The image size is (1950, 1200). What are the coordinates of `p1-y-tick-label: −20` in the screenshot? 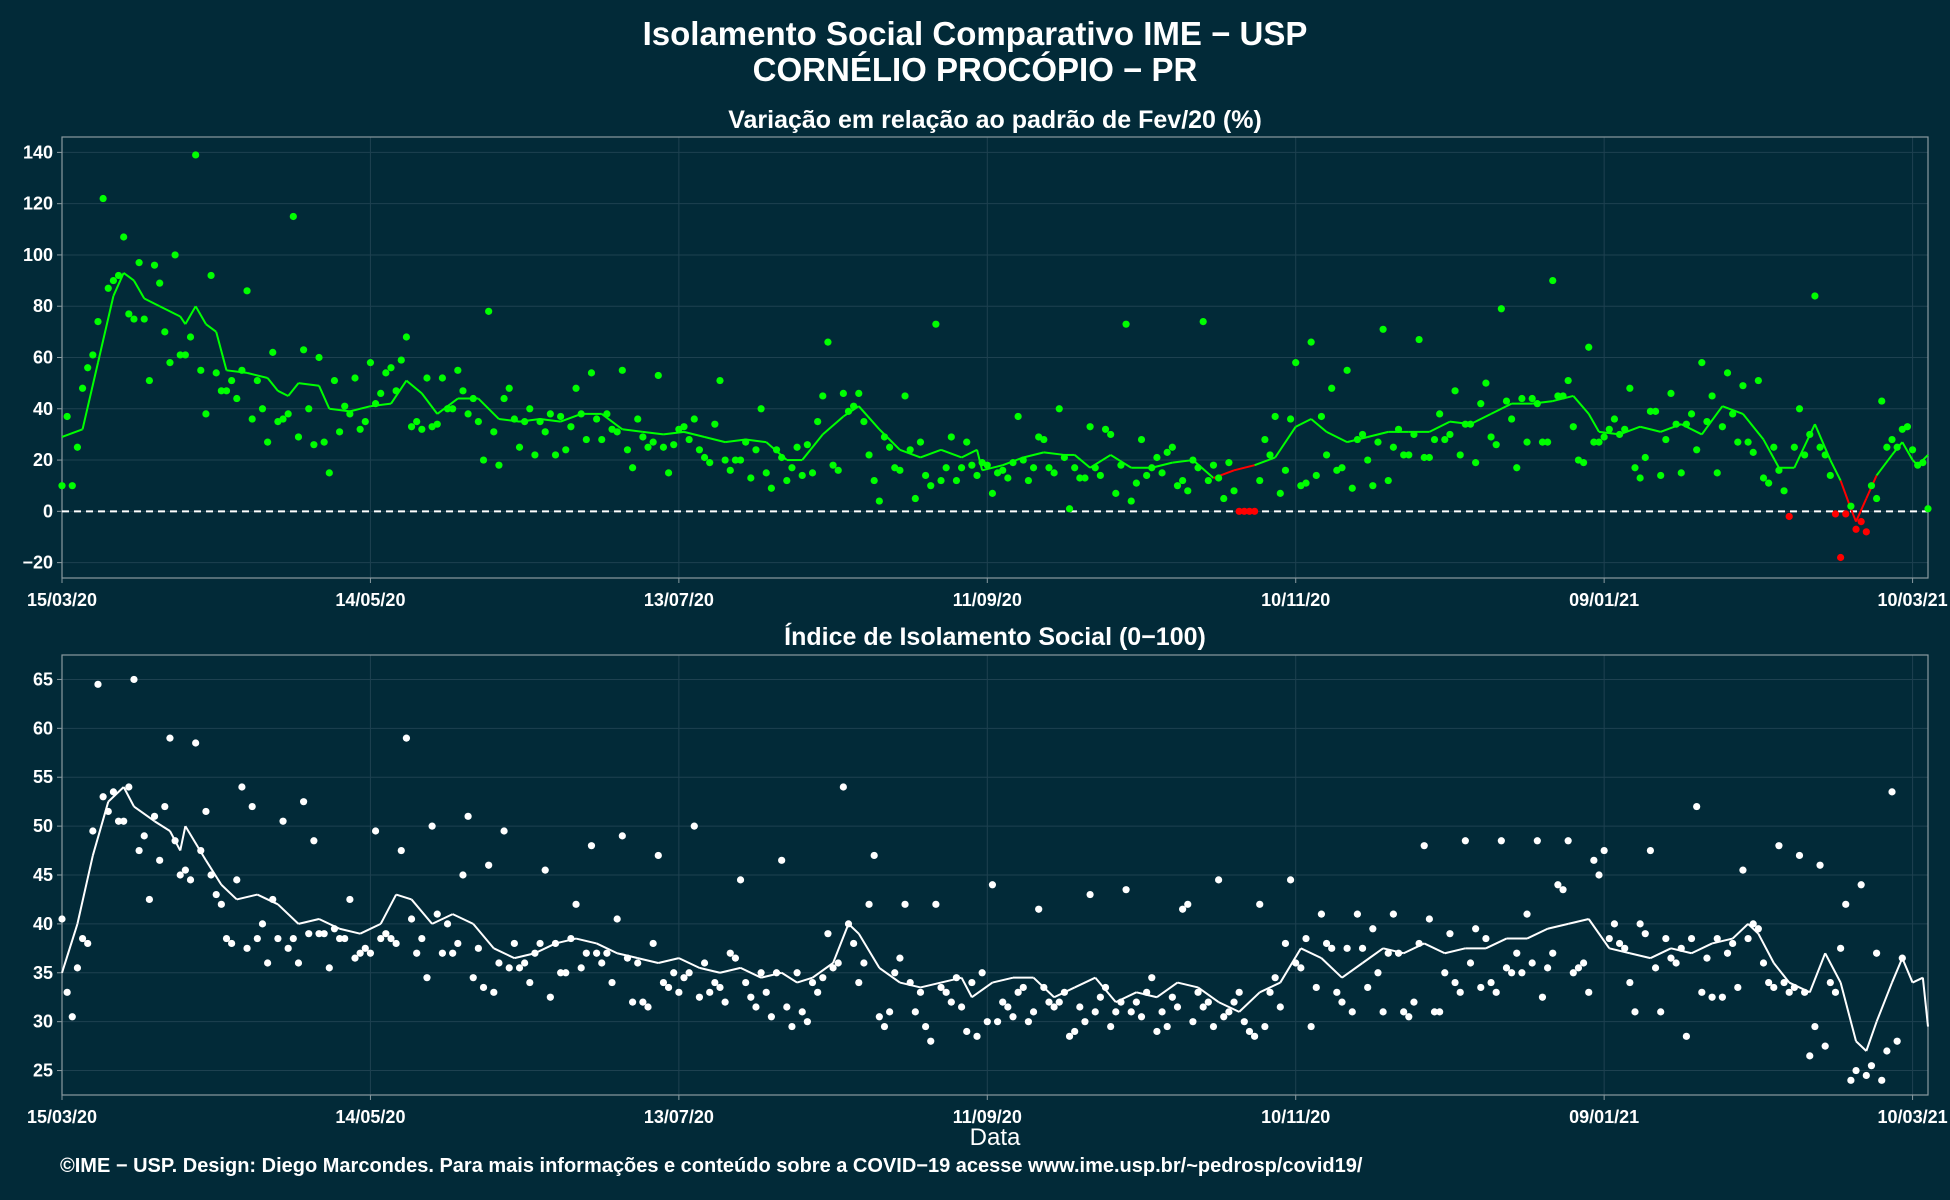 It's located at (37, 563).